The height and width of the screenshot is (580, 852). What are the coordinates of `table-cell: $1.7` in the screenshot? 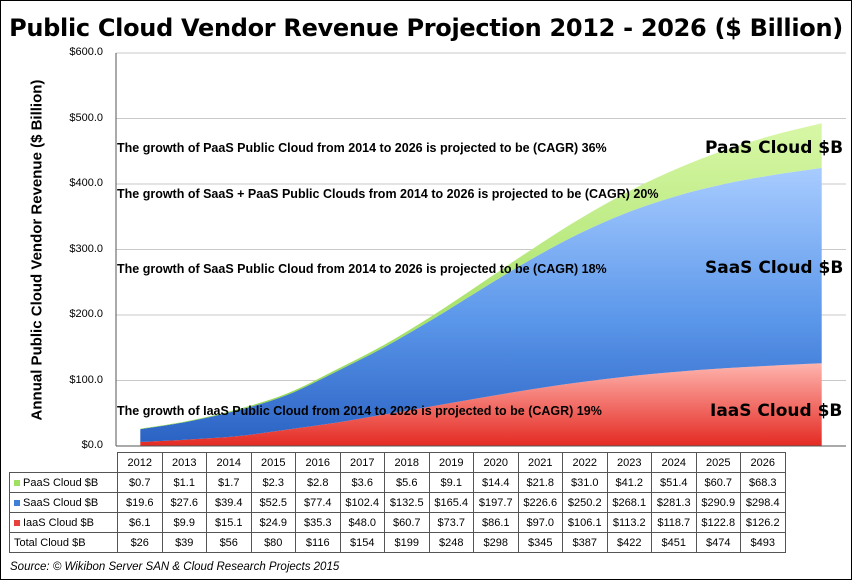 It's located at (229, 482).